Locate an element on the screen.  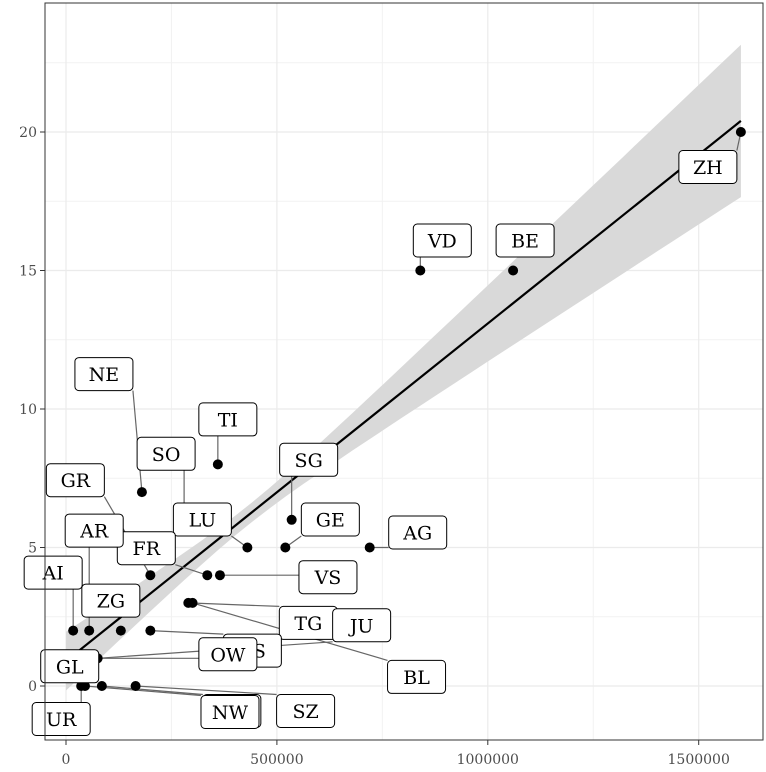
point-label-ne: NE is located at coordinates (104, 374).